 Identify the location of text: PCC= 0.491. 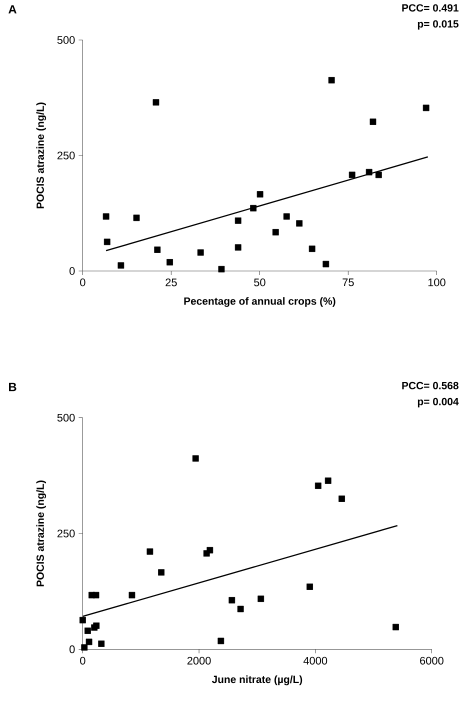
(430, 8).